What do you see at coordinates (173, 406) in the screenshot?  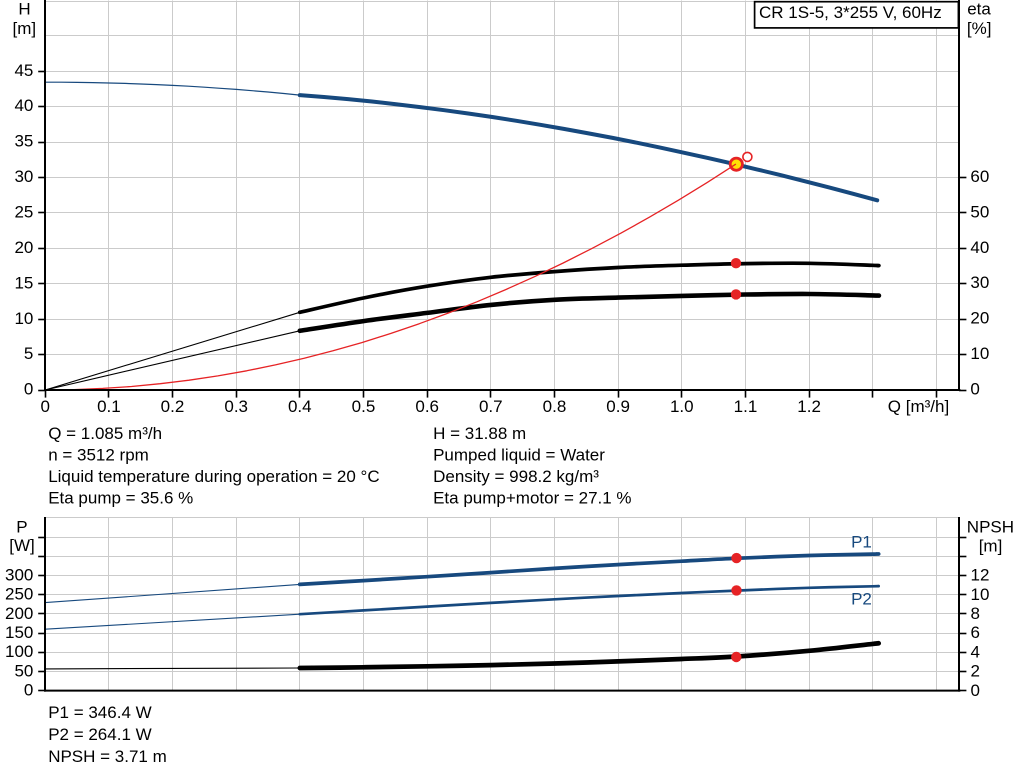 I see `svg-text: 0.2` at bounding box center [173, 406].